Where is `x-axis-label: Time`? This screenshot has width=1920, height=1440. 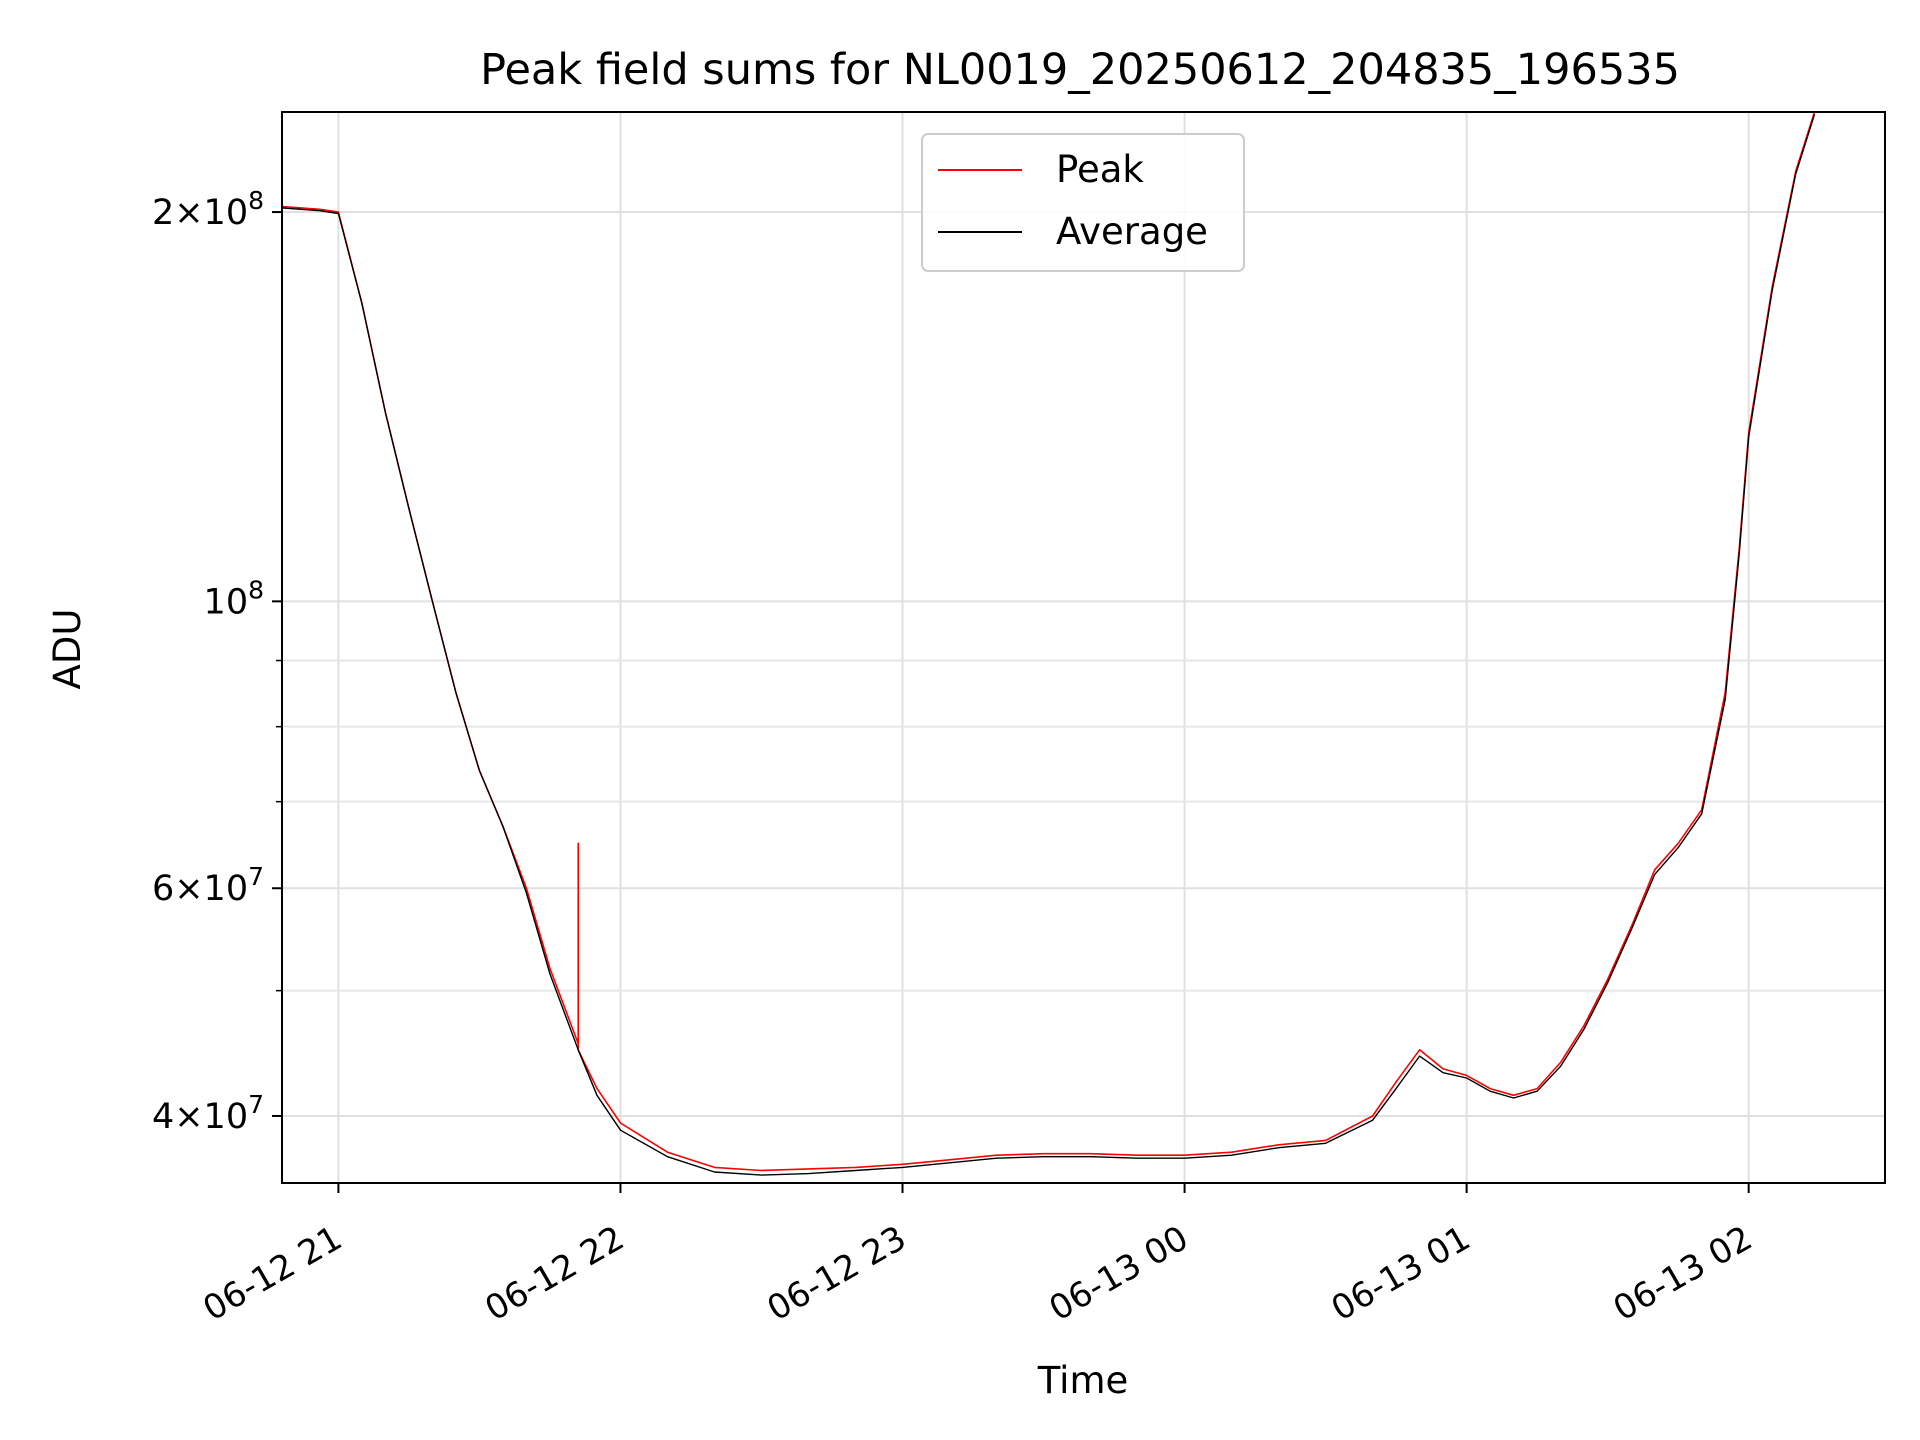 x-axis-label: Time is located at coordinates (1083, 1380).